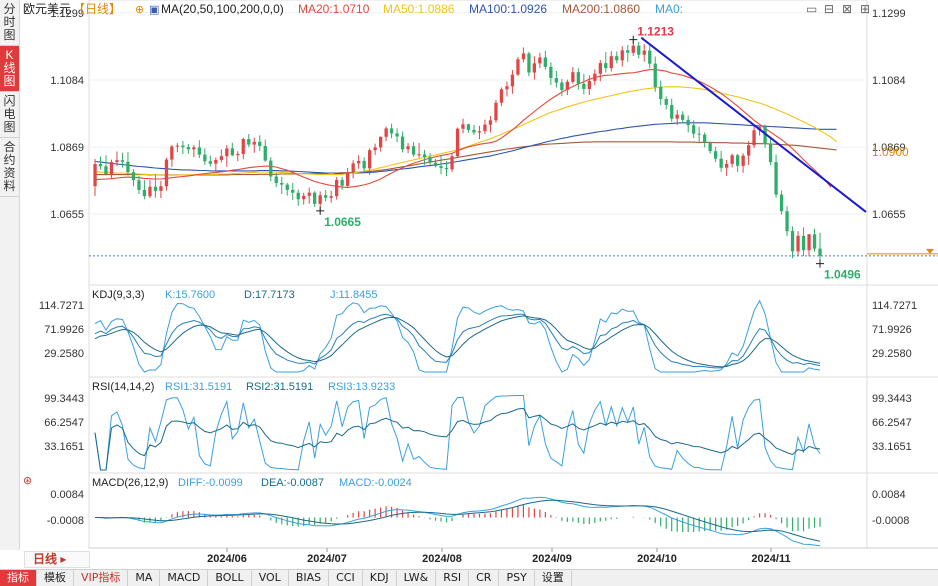  I want to click on rsi-tick-right-2: 33.1651, so click(892, 447).